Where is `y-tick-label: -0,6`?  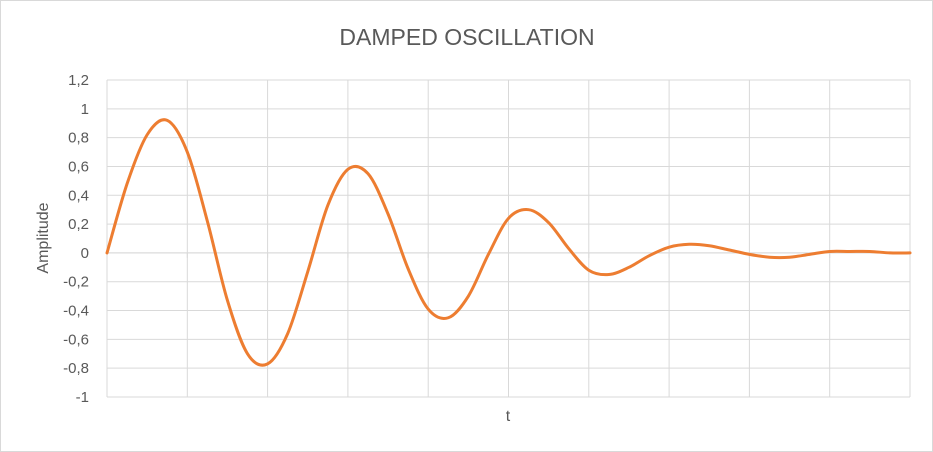
y-tick-label: -0,6 is located at coordinates (76, 339).